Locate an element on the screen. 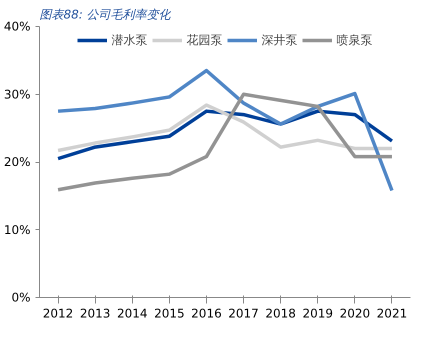 The image size is (443, 337). y-tick-label: 10% is located at coordinates (17, 229).